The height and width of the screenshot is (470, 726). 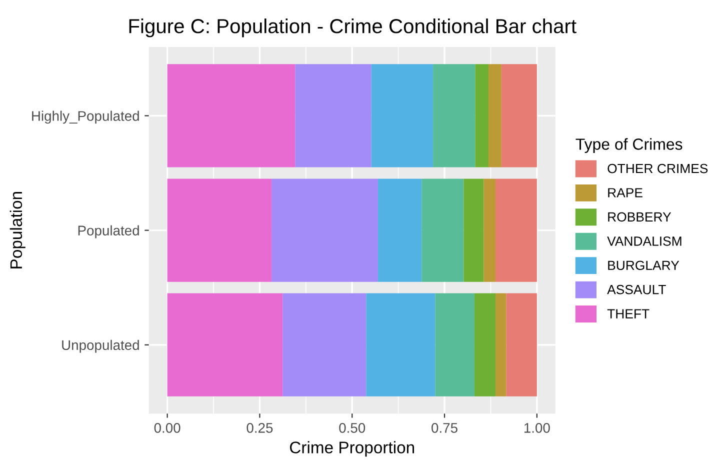 What do you see at coordinates (644, 265) in the screenshot?
I see `legend-label: BURGLARY` at bounding box center [644, 265].